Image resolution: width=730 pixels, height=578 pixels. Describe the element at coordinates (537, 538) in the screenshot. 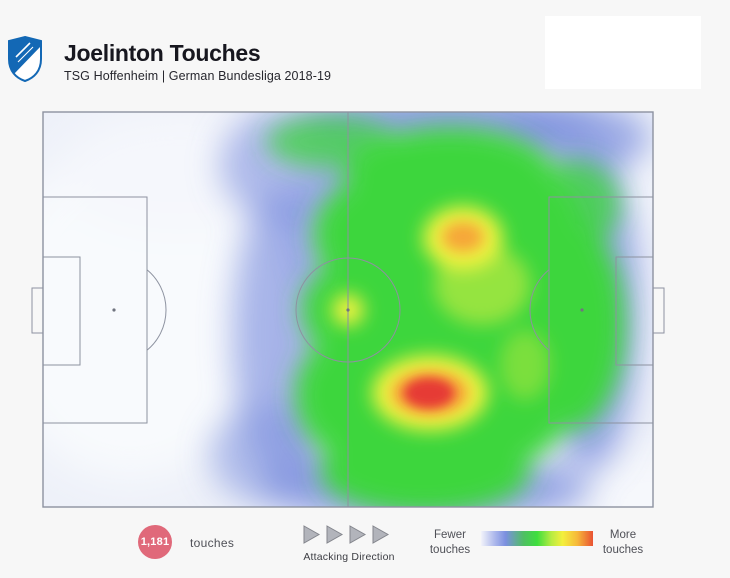

I see `heat-scale-gradient` at that location.